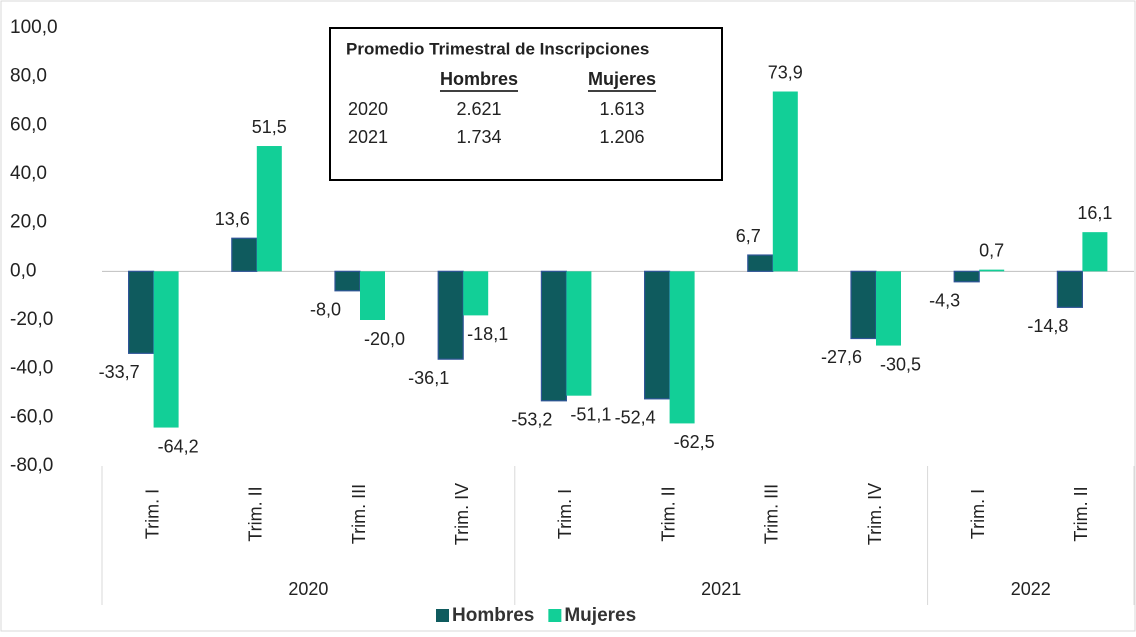  Describe the element at coordinates (531, 420) in the screenshot. I see `data-label: -53,2` at that location.